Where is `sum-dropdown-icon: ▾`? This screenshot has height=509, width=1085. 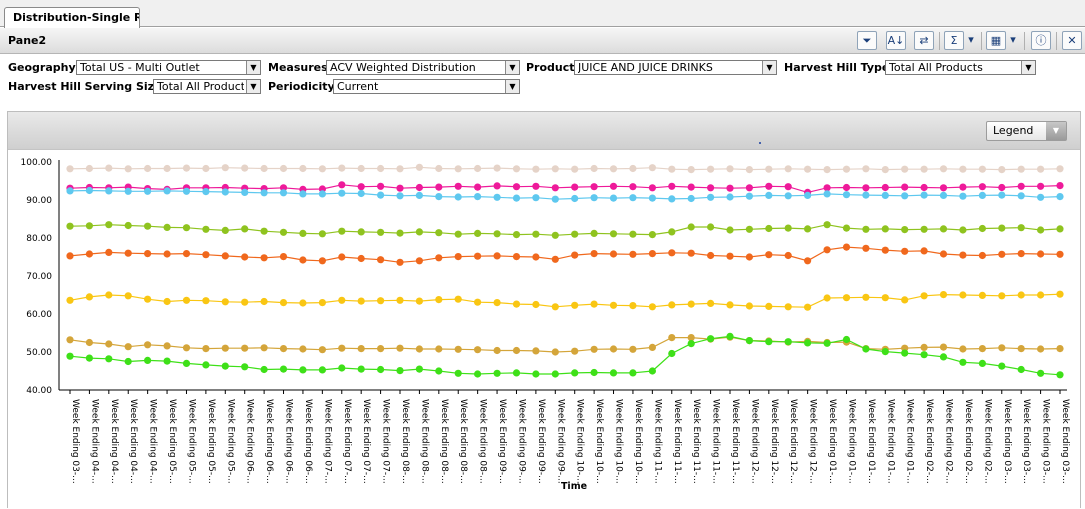 sum-dropdown-icon: ▾ is located at coordinates (971, 39).